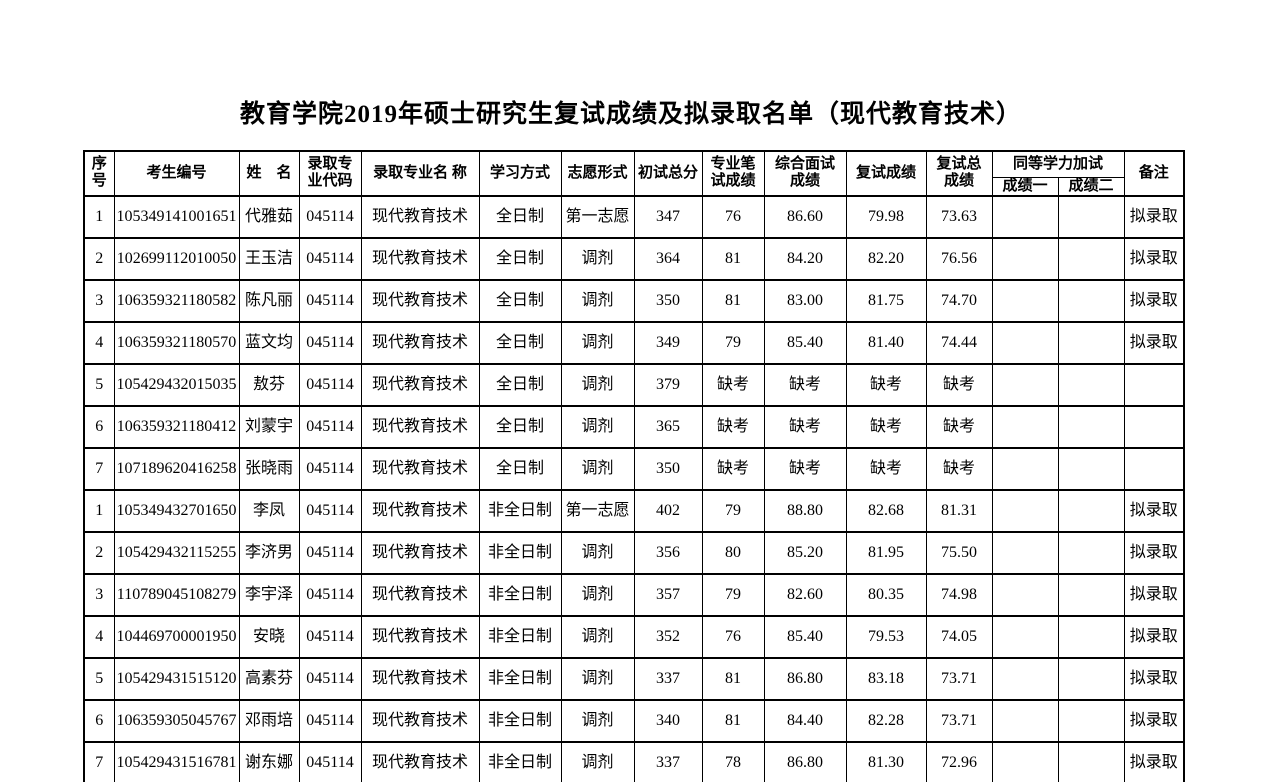 The image size is (1262, 782). Describe the element at coordinates (176, 173) in the screenshot. I see `col-header-candidate-no: 考生编号` at that location.